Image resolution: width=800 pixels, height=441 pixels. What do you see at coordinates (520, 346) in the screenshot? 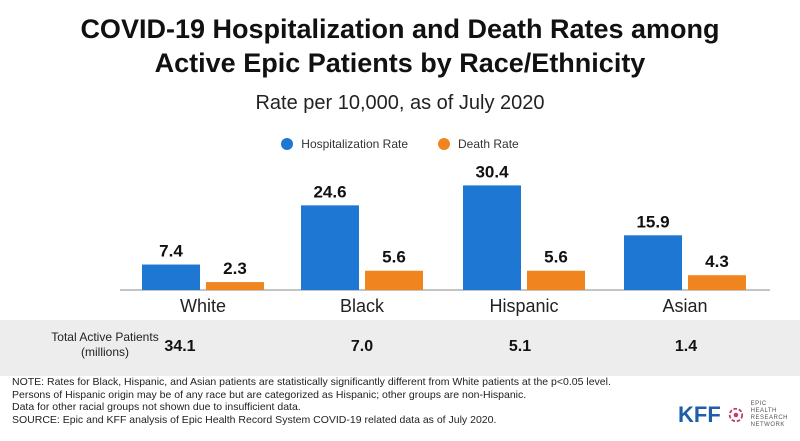
I see `patients-value-hispanic: 5.1` at bounding box center [520, 346].